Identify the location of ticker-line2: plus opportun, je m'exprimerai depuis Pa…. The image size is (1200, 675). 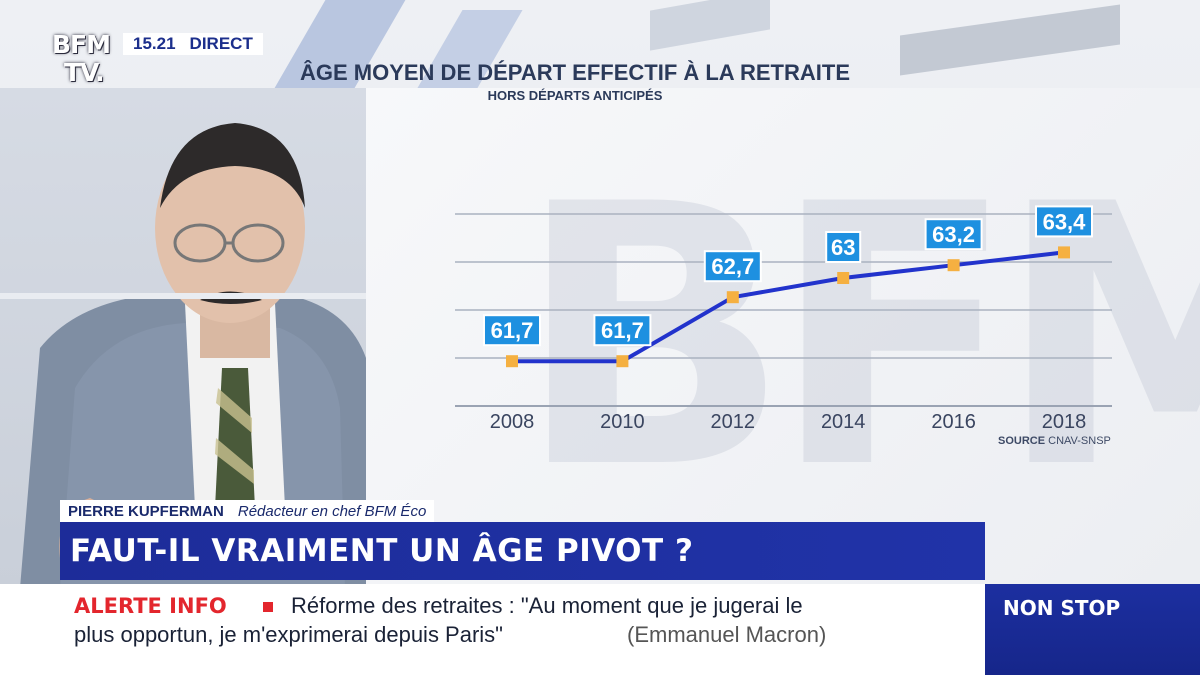
(288, 634).